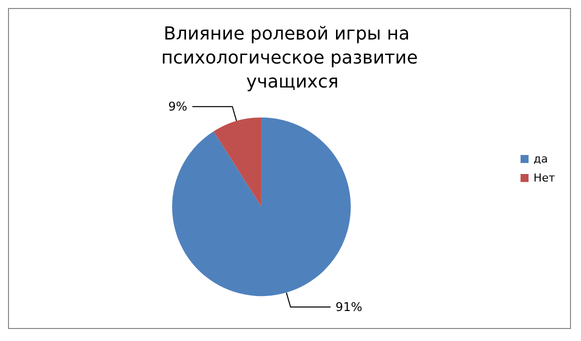  I want to click on legend-label: да, so click(541, 159).